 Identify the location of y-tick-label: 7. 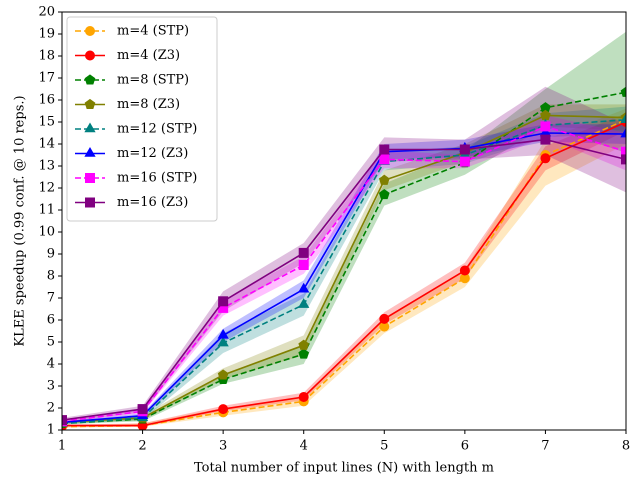
(51, 298).